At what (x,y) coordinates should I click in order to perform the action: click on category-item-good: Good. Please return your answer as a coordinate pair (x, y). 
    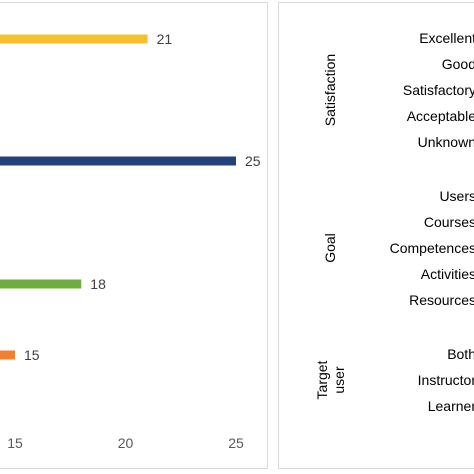
    Looking at the image, I should click on (458, 64).